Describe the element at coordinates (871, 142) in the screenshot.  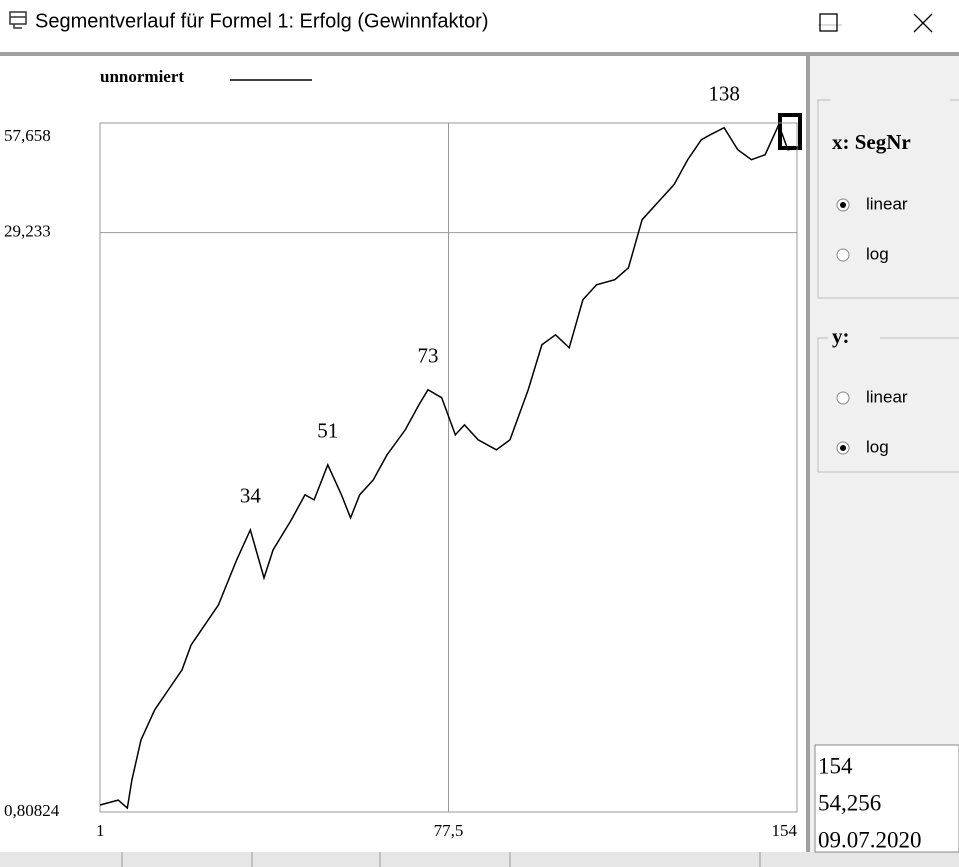
I see `group-label: x: SegNr` at that location.